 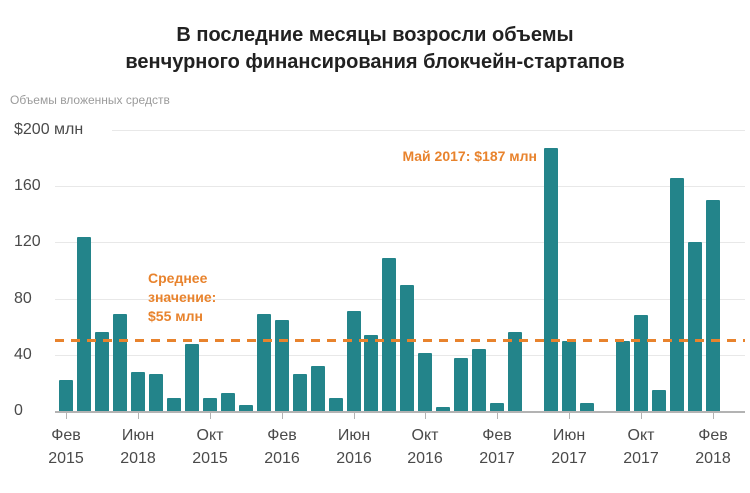 I want to click on bar-сен-2015, so click(x=192, y=377).